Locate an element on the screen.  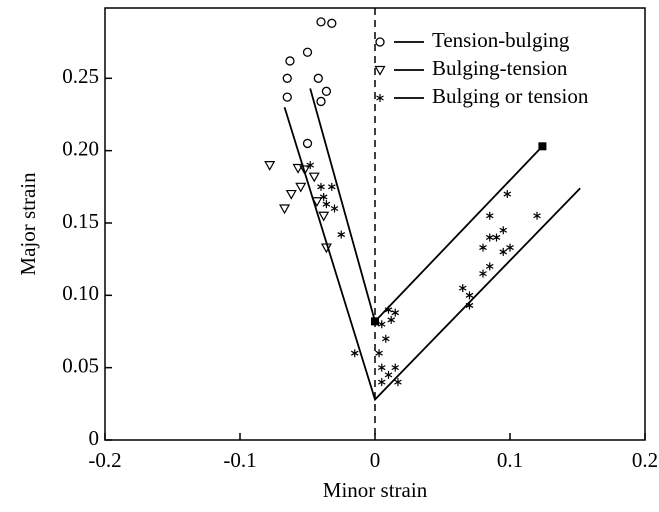
legend-label: Bulging-tension is located at coordinates (500, 68).